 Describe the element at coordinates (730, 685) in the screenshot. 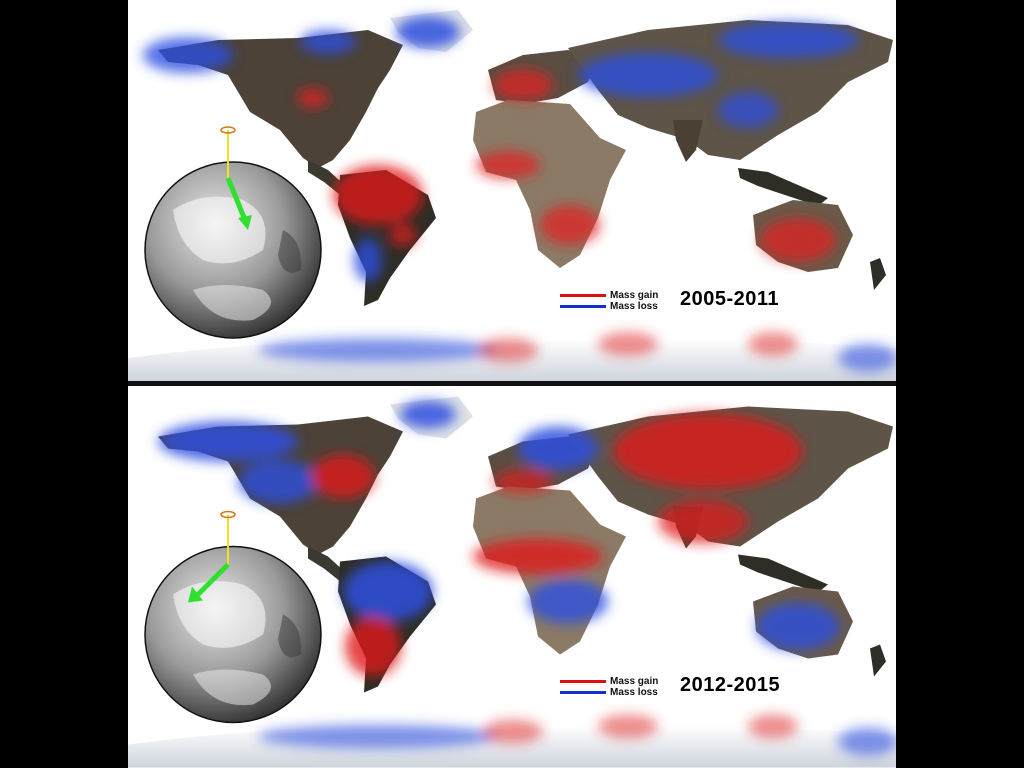

I see `period-label: 2012-2015` at that location.